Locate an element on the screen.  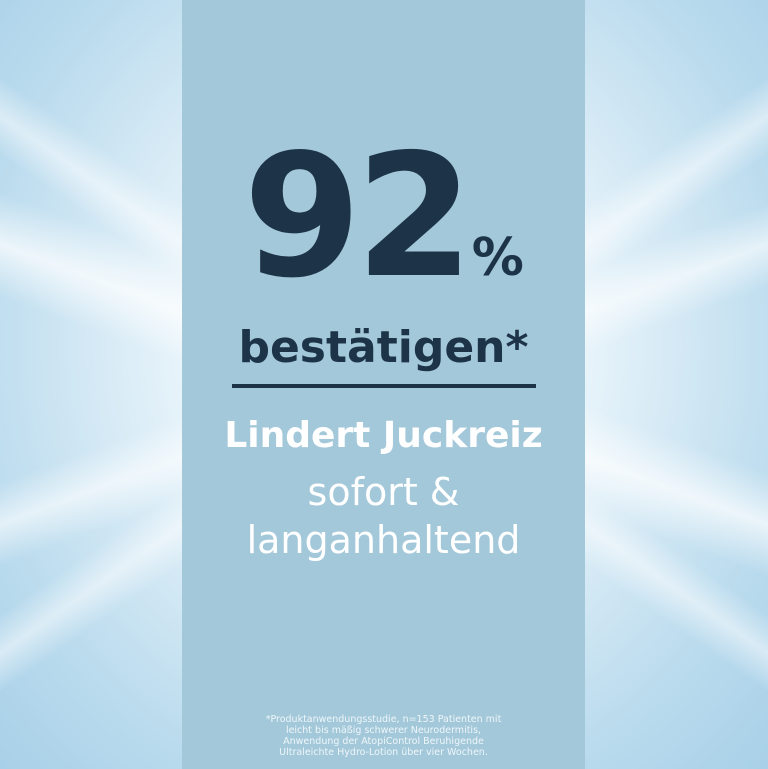
footnote-line: Anwendung der AtopiControl Beruhigende is located at coordinates (383, 741).